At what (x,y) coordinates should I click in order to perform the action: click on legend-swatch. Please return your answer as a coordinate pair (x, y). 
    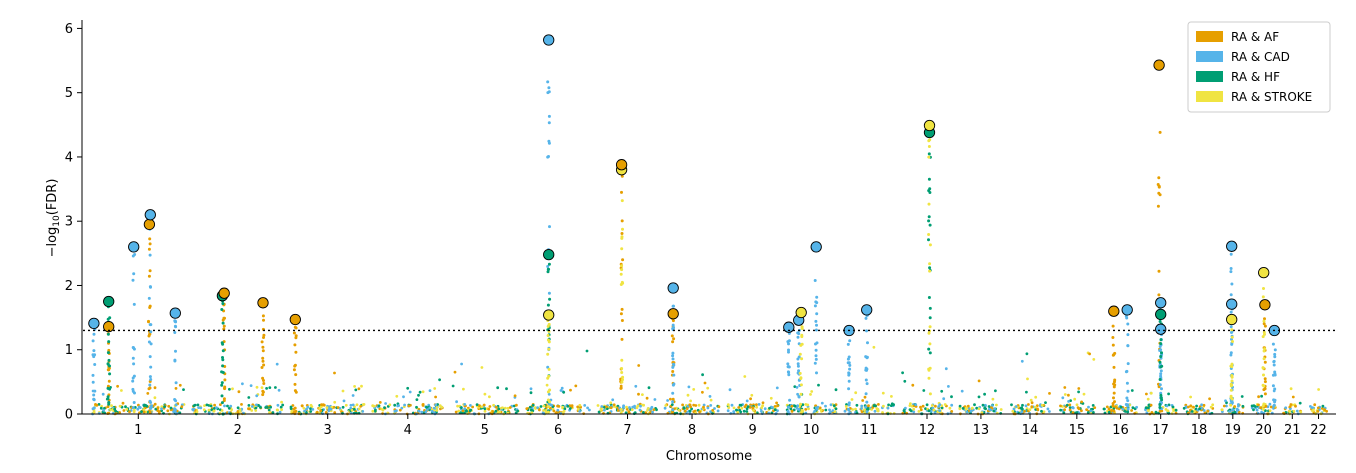
    Looking at the image, I should click on (1209, 36).